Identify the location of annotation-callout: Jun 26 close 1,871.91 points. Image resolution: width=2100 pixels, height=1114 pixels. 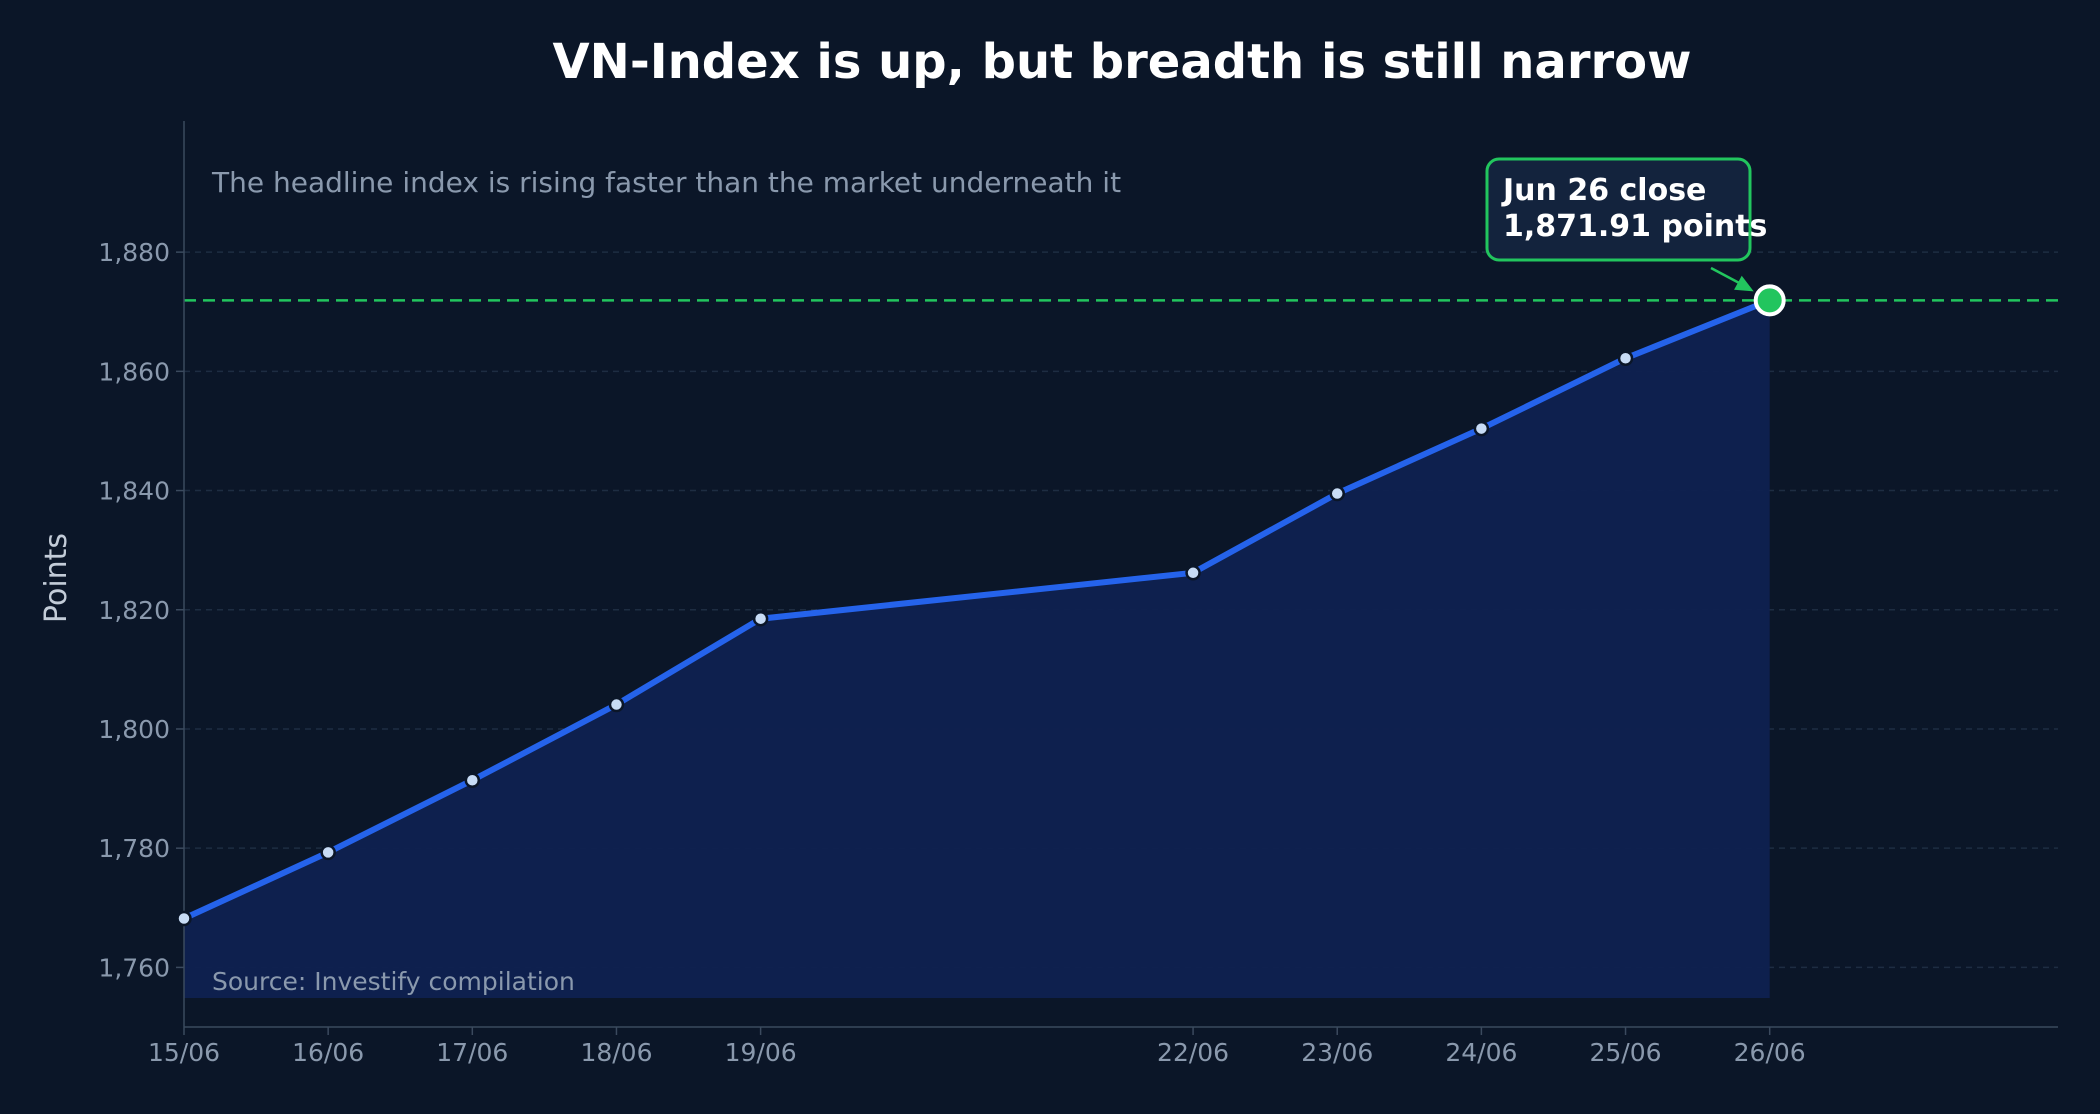
(1626, 224).